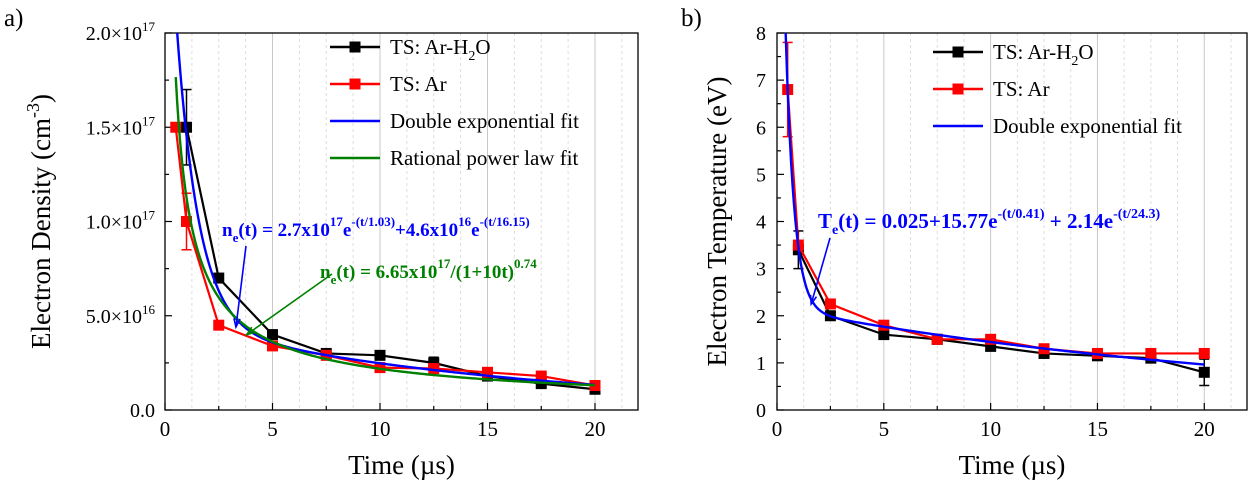 The image size is (1260, 499). What do you see at coordinates (761, 223) in the screenshot?
I see `y-tick-label: 4` at bounding box center [761, 223].